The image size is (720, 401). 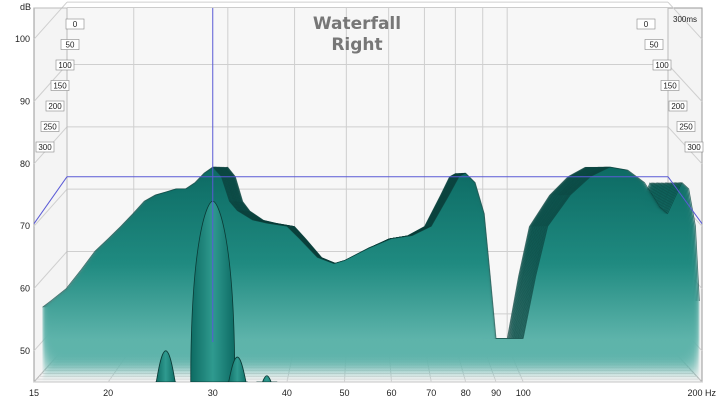 I want to click on x-tick-label: 40, so click(x=287, y=393).